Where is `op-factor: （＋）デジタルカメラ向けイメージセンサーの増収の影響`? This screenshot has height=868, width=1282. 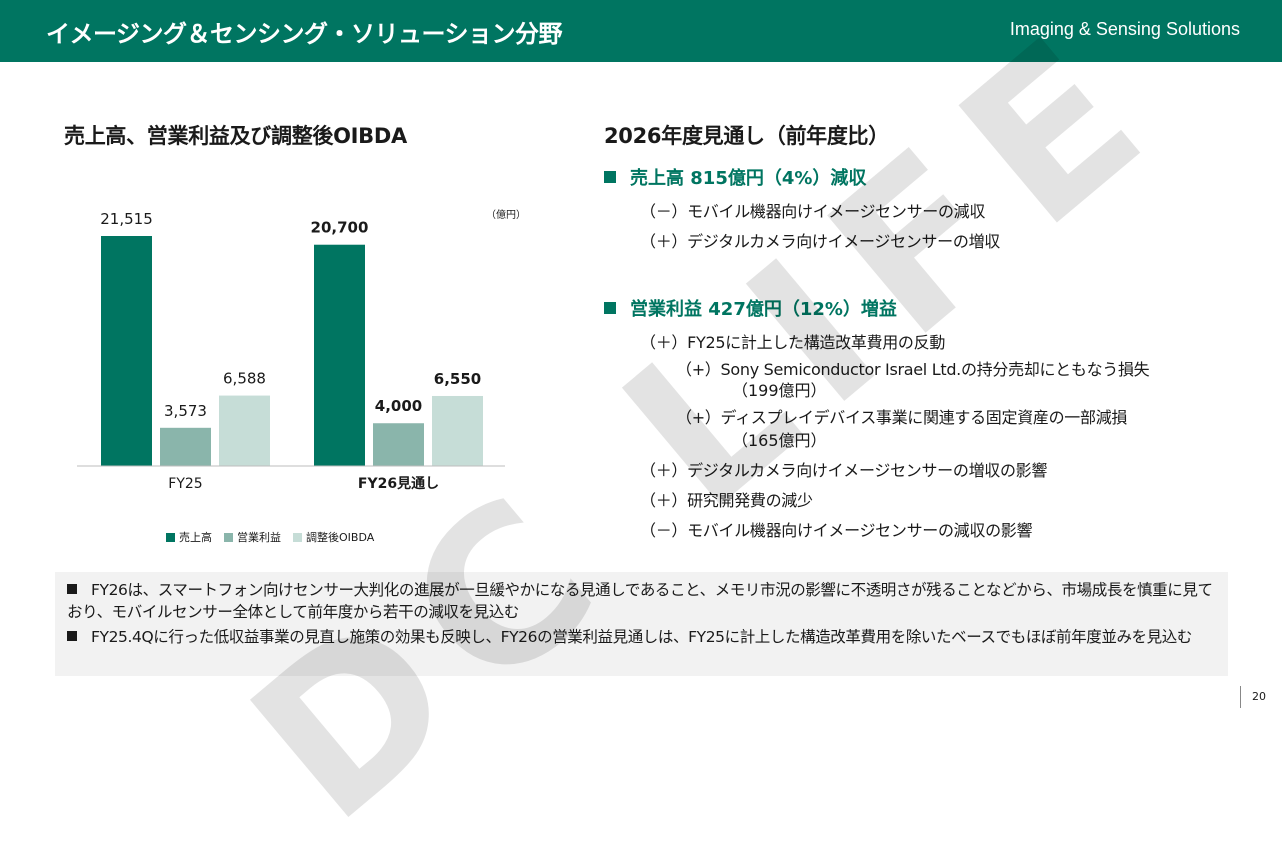 op-factor: （＋）デジタルカメラ向けイメージセンサーの増収の影響 is located at coordinates (844, 470).